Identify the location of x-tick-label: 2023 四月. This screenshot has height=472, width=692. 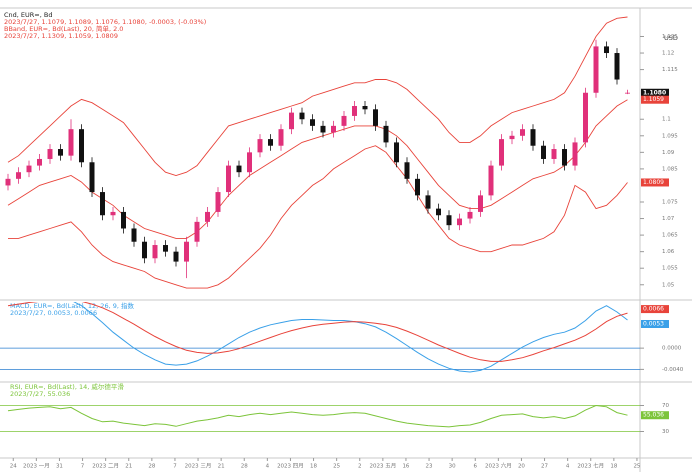
(290, 466).